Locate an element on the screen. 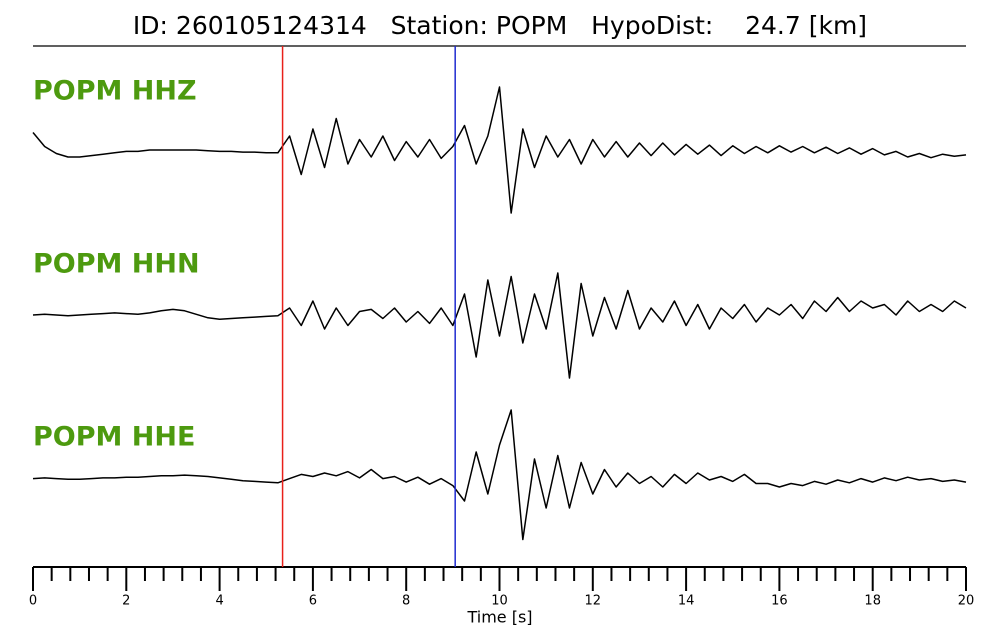  x-tick-label: 12 is located at coordinates (593, 601).